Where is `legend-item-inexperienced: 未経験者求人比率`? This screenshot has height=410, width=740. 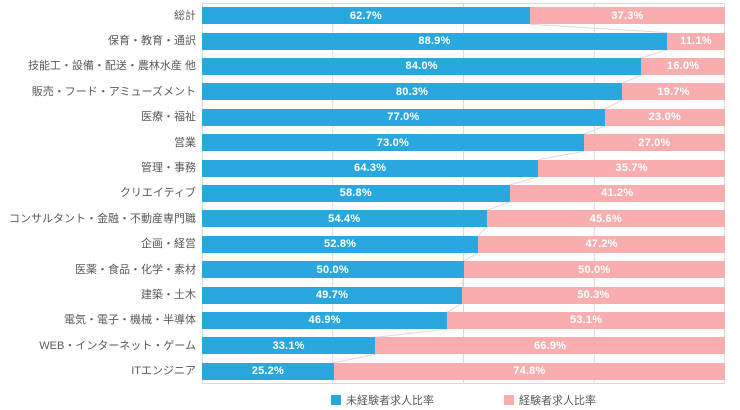 legend-item-inexperienced: 未経験者求人比率 is located at coordinates (382, 400).